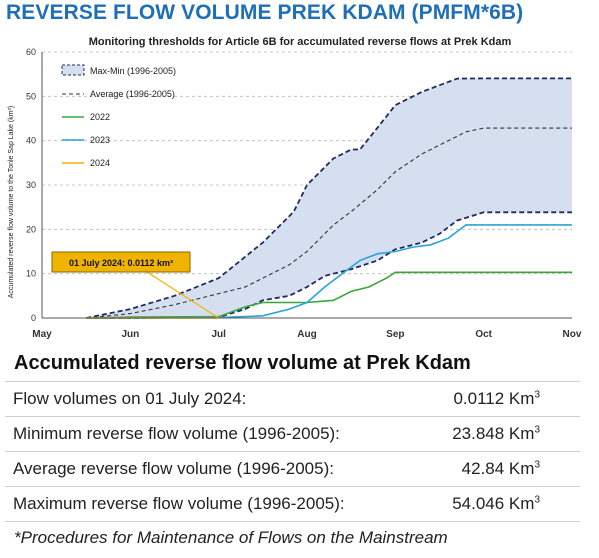  What do you see at coordinates (31, 96) in the screenshot?
I see `y-tick-label: 50` at bounding box center [31, 96].